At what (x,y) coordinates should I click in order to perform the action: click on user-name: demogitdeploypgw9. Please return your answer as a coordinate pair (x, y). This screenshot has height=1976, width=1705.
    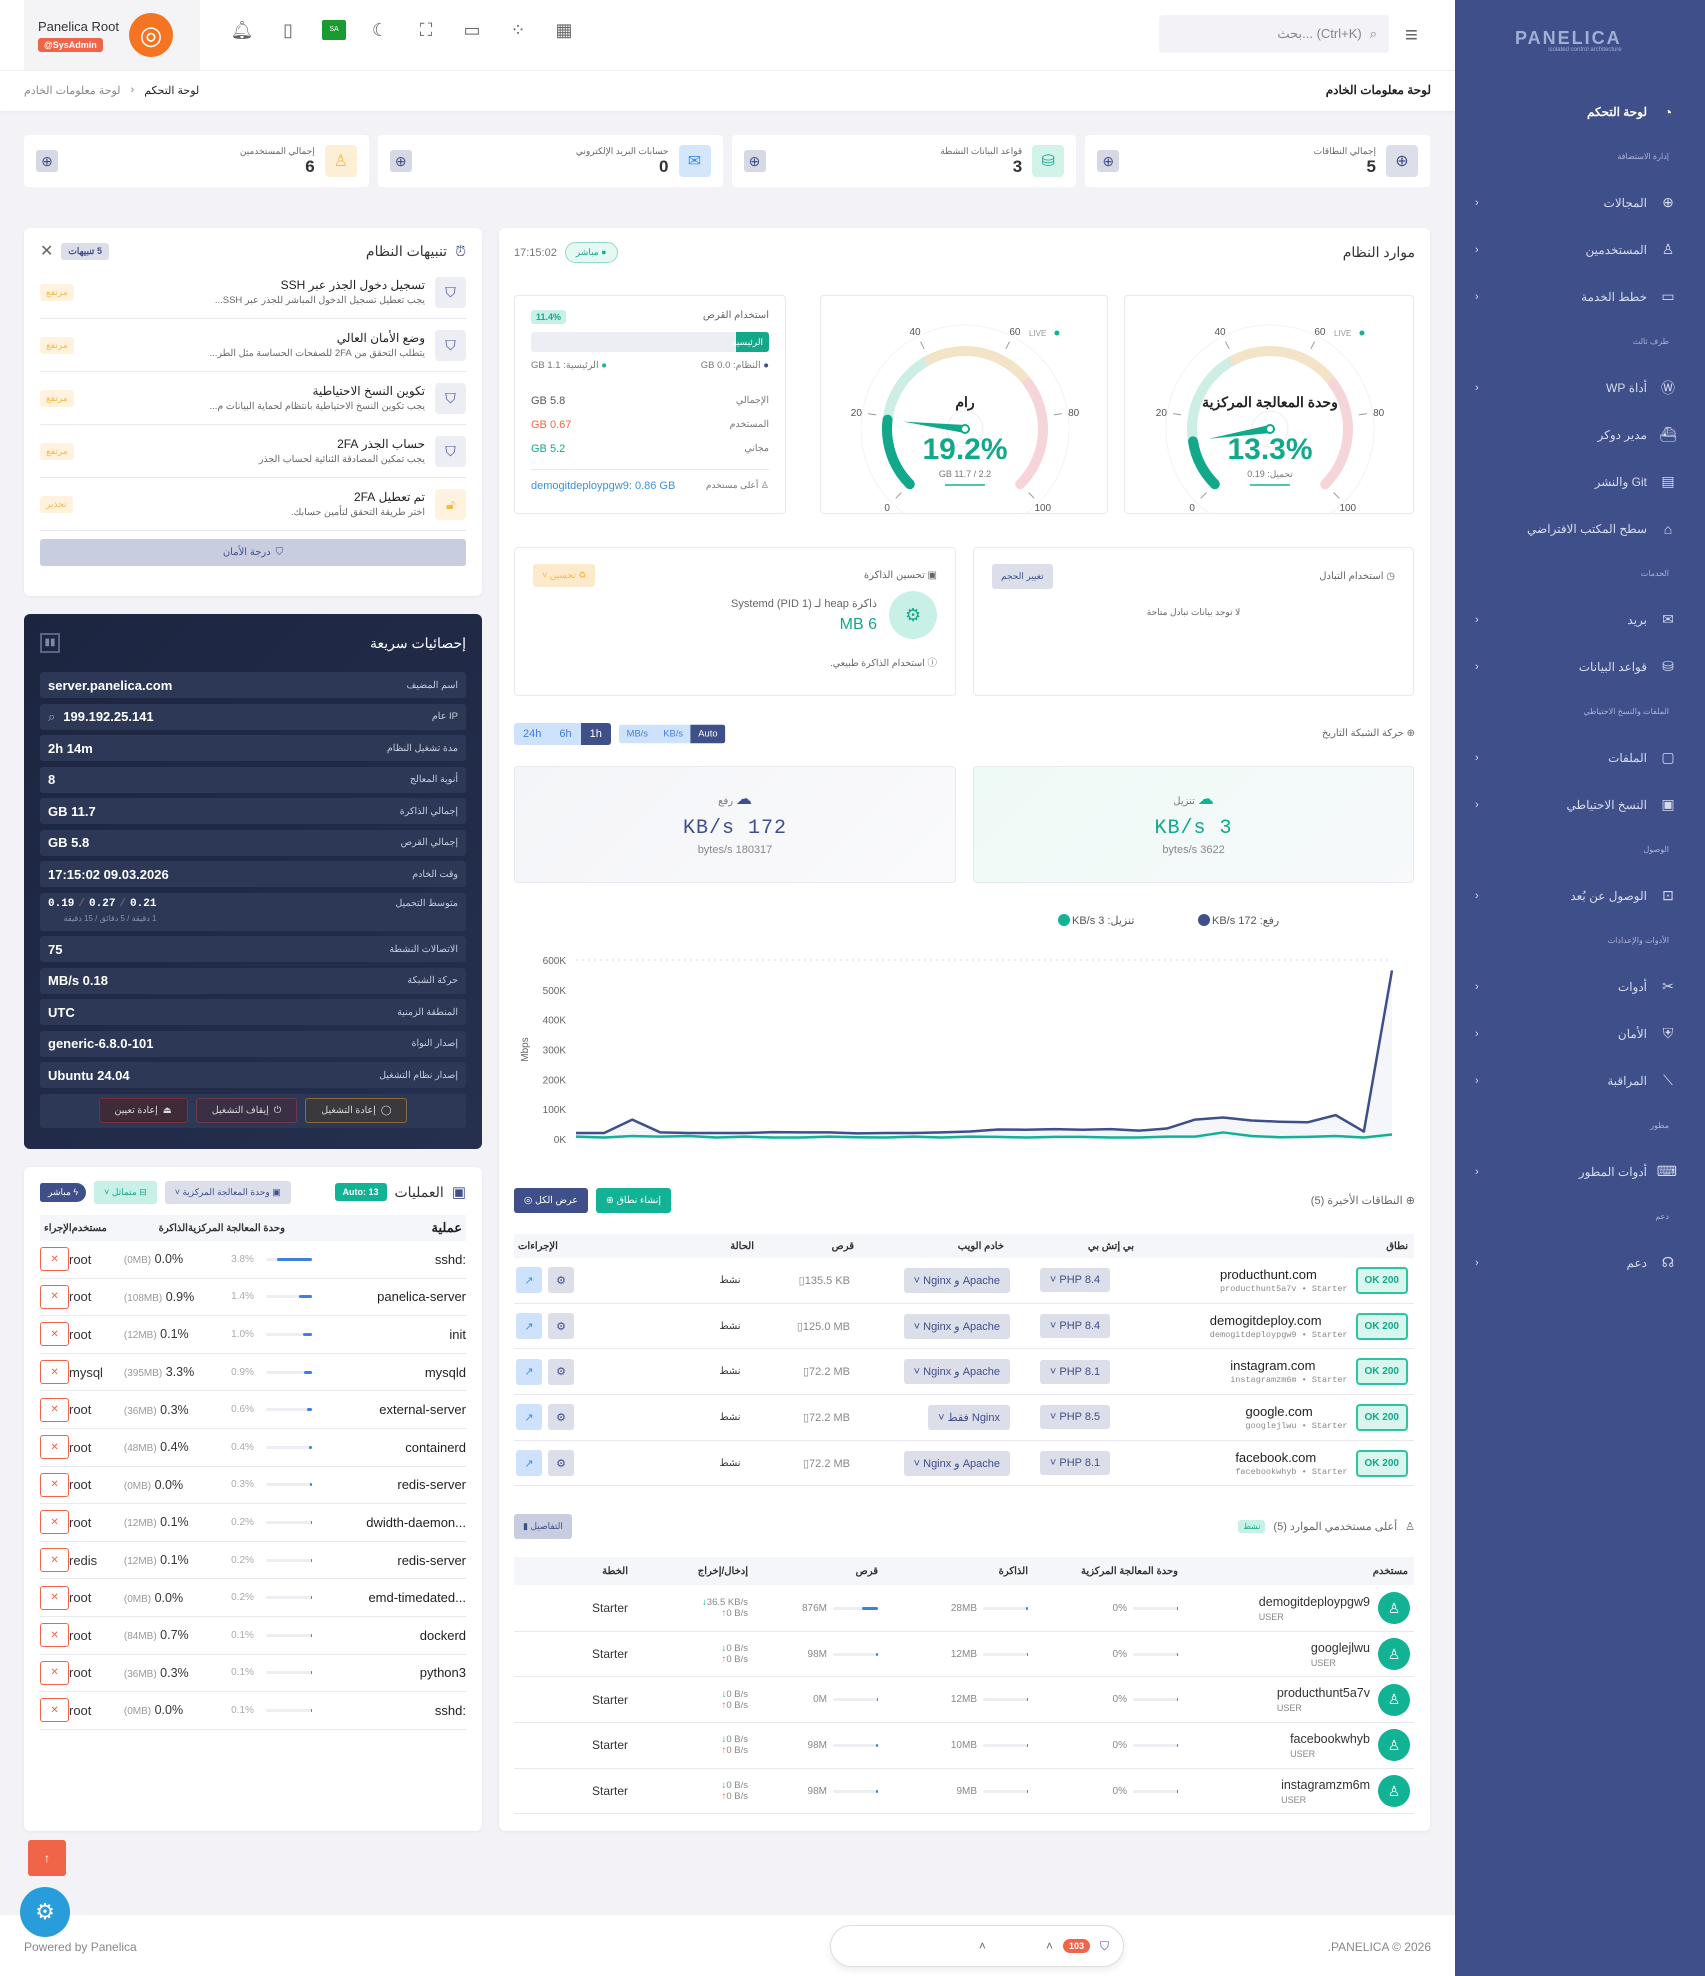
    Looking at the image, I should click on (1314, 1601).